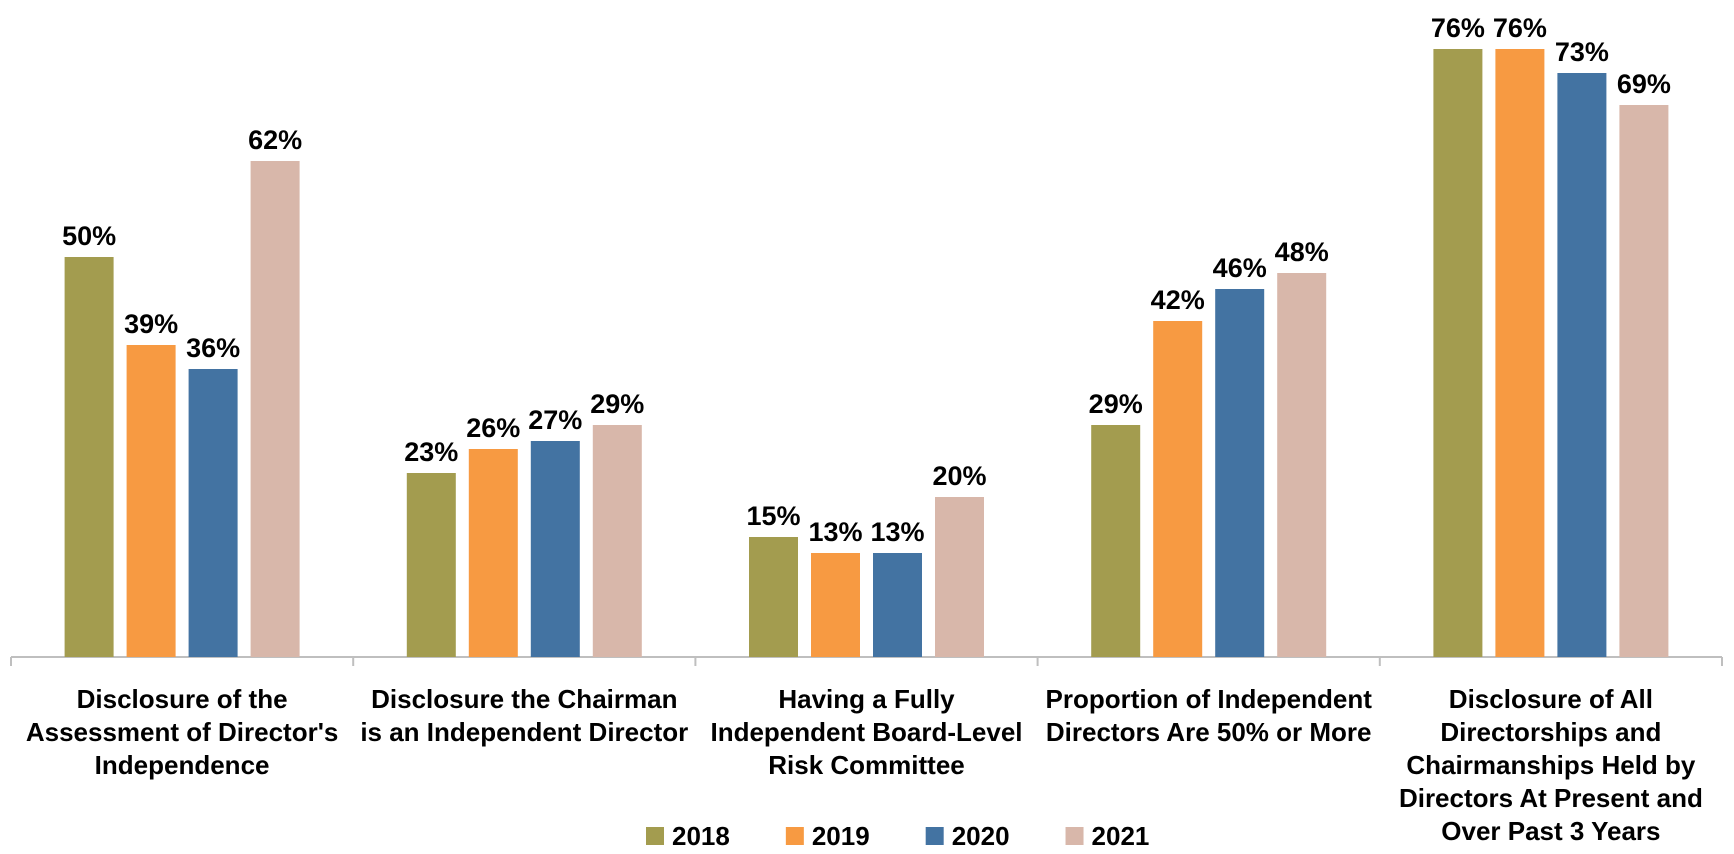 The width and height of the screenshot is (1734, 854). Describe the element at coordinates (841, 836) in the screenshot. I see `legend-label: 2019` at that location.